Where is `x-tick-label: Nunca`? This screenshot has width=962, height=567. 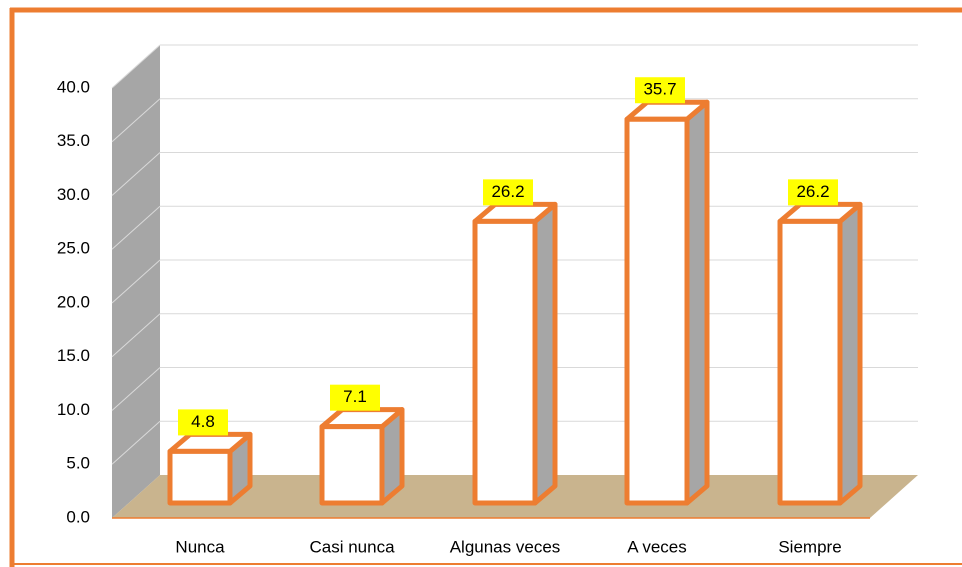 x-tick-label: Nunca is located at coordinates (200, 546).